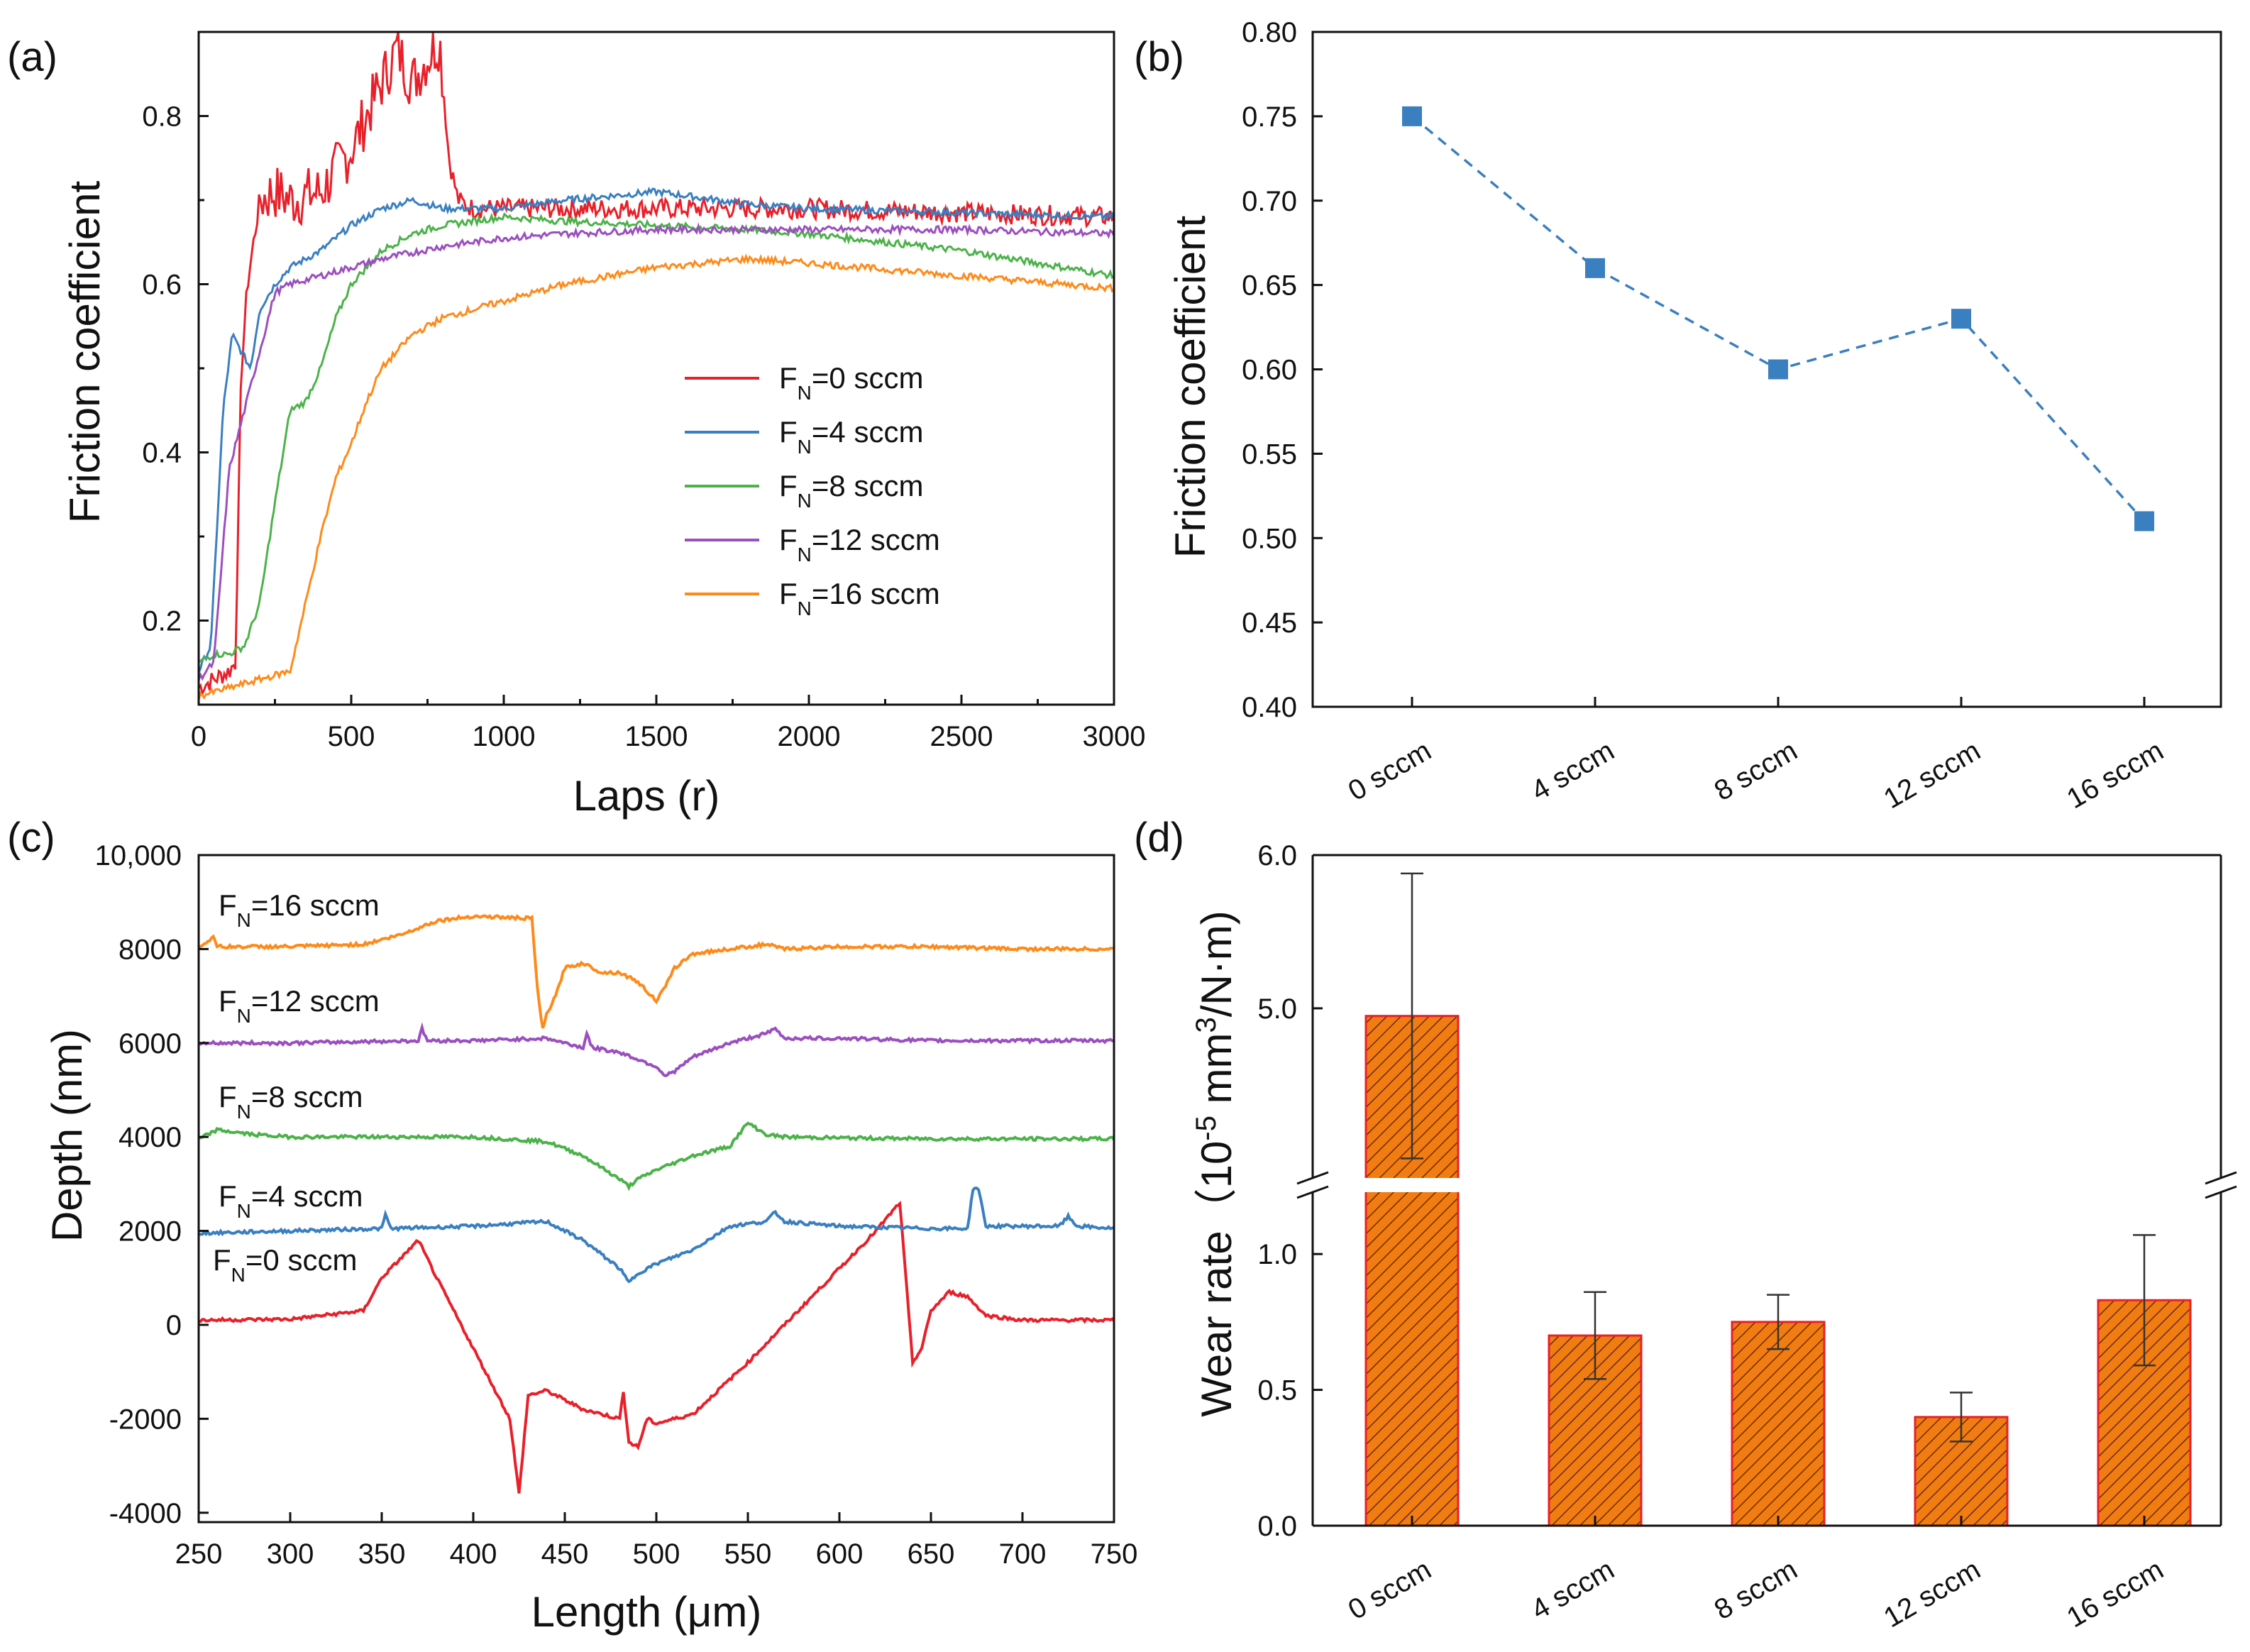  Describe the element at coordinates (1269, 371) in the screenshot. I see `chart-b-ytick-label: 0.60` at that location.